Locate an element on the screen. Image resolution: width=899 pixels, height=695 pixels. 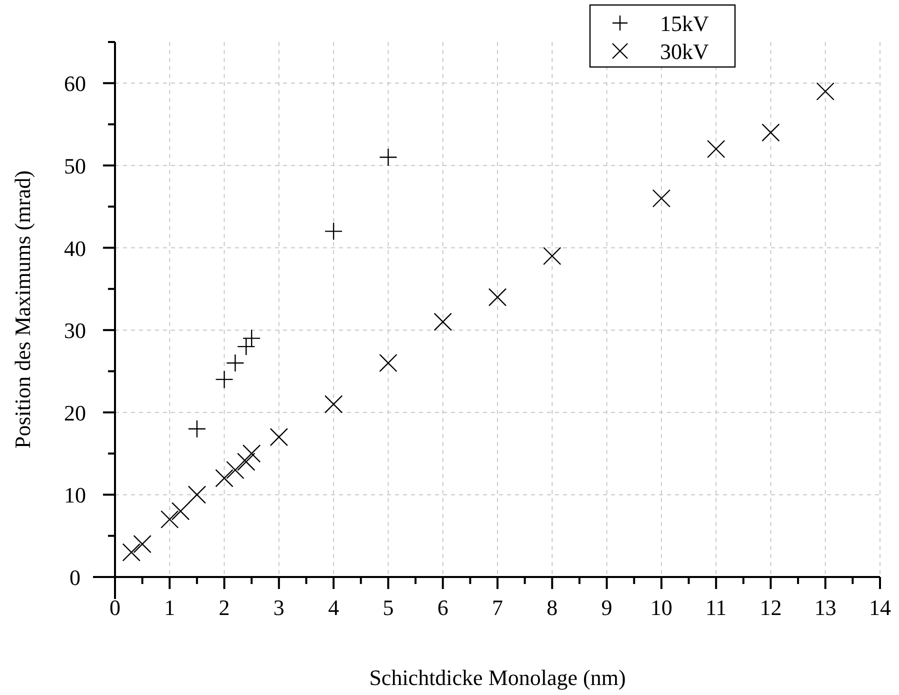
y-tick-label: 50 is located at coordinates (75, 165).